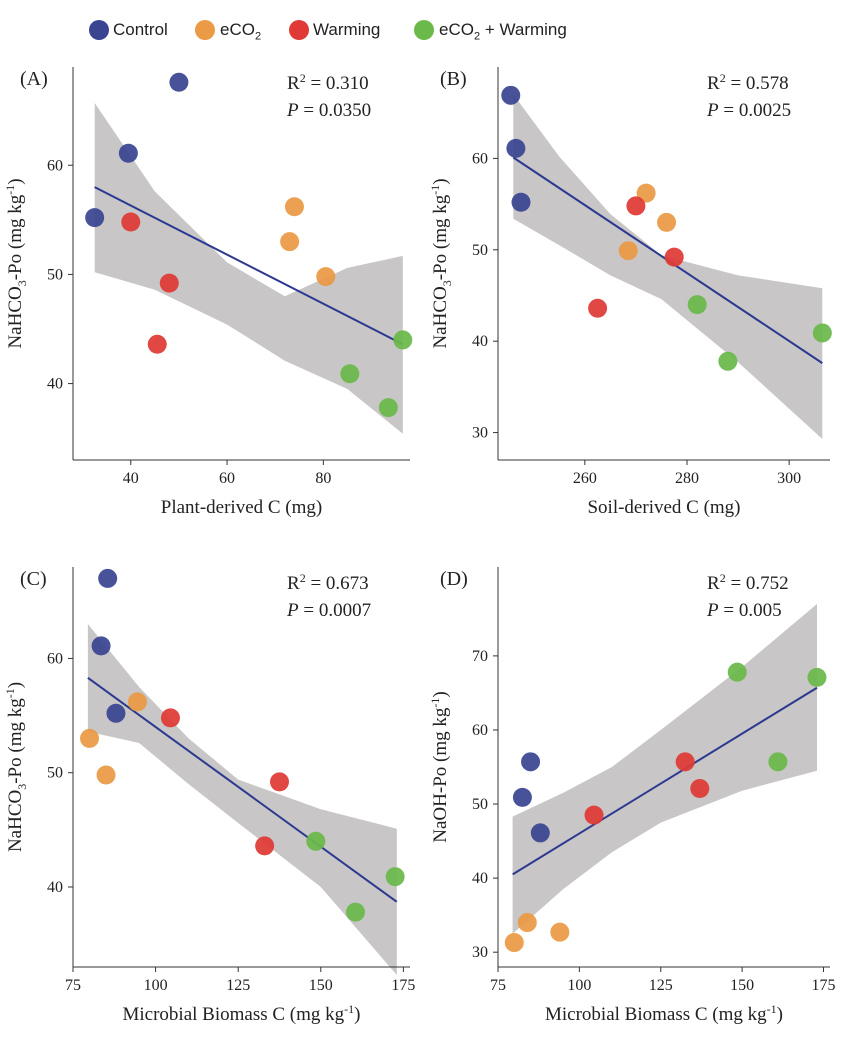 Image resolution: width=841 pixels, height=1040 pixels. Describe the element at coordinates (328, 610) in the screenshot. I see `p-value-text: P = 0.0007` at that location.